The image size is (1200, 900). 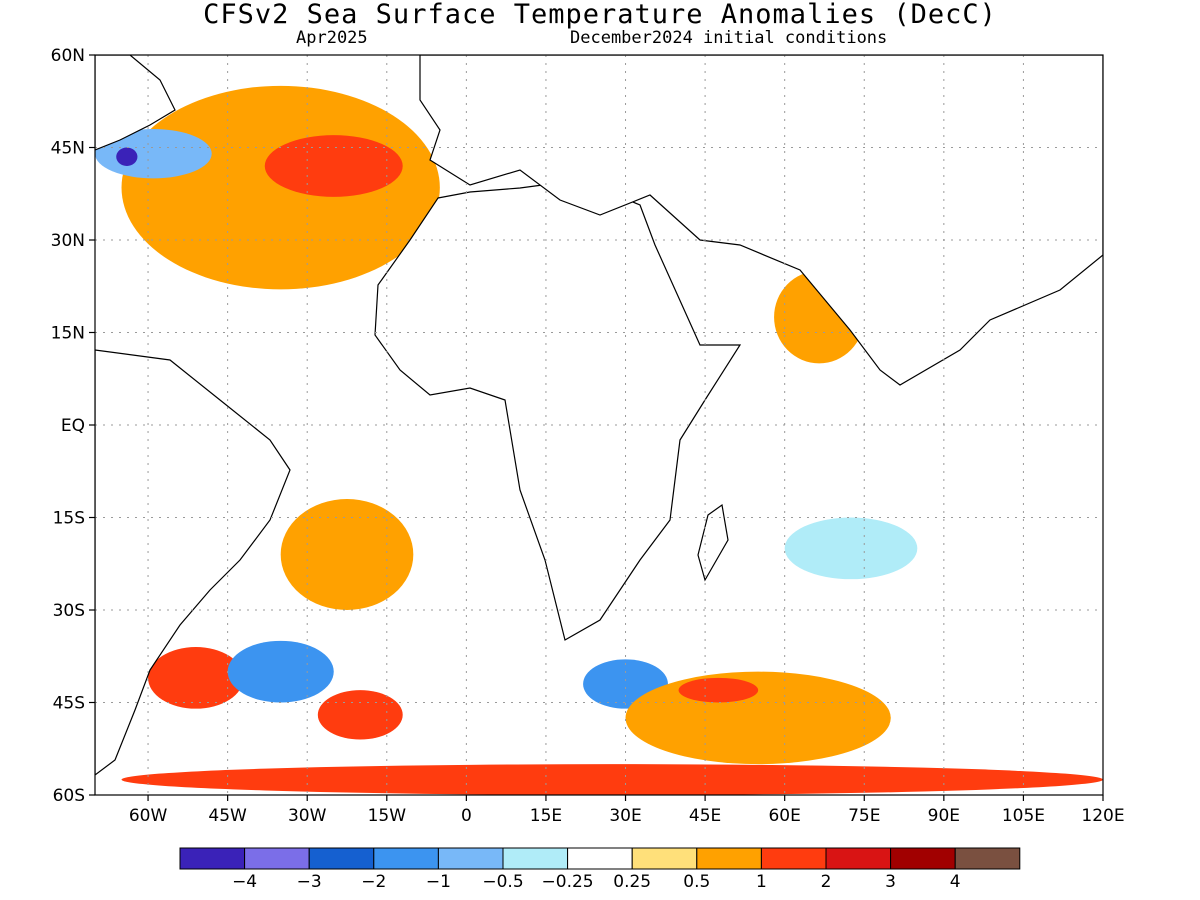 I want to click on anomaly-north-atlantic-strong-warm, so click(x=333, y=166).